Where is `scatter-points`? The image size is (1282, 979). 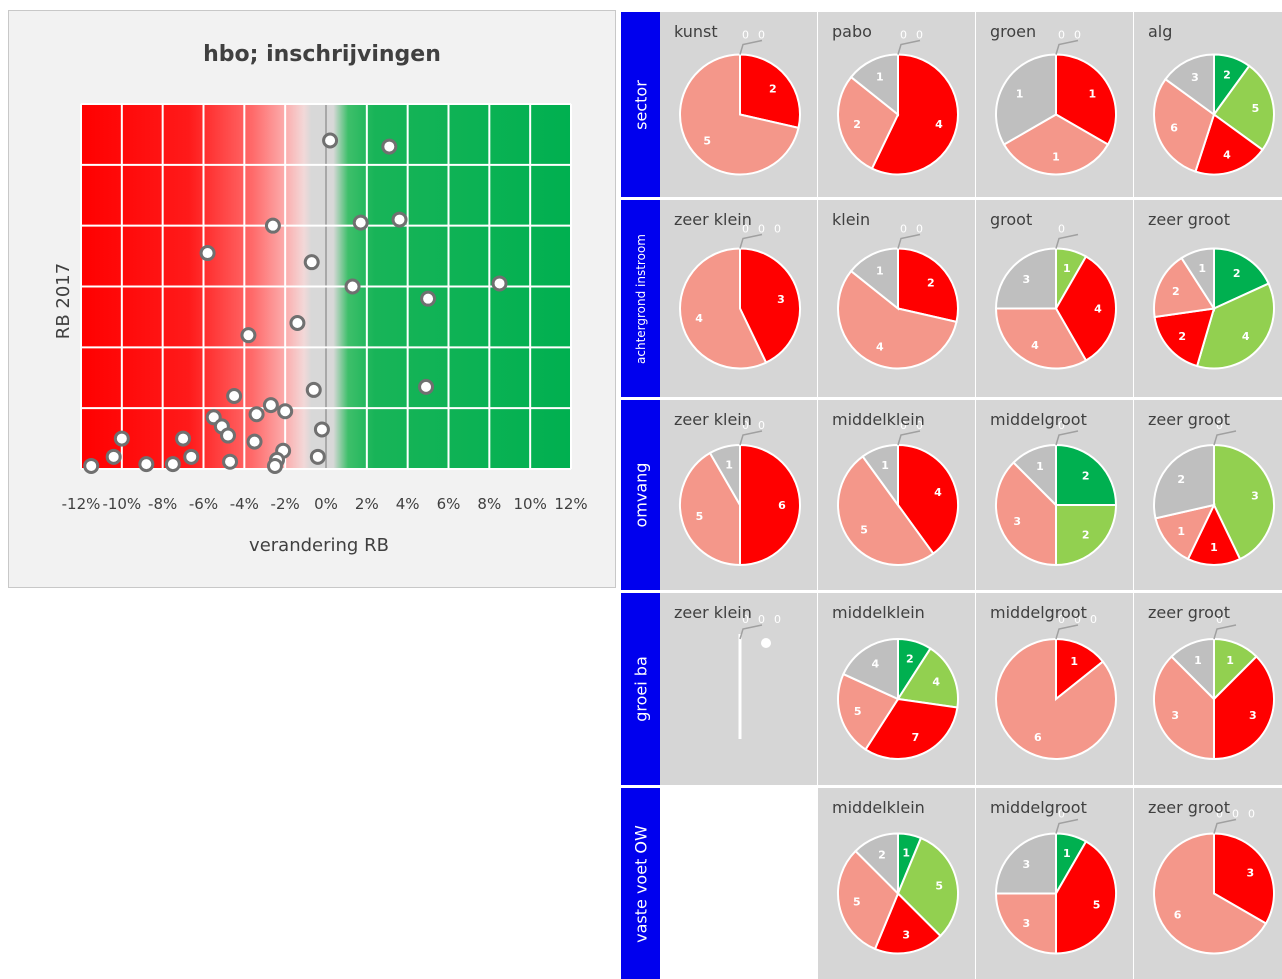 scatter-points is located at coordinates (295, 303).